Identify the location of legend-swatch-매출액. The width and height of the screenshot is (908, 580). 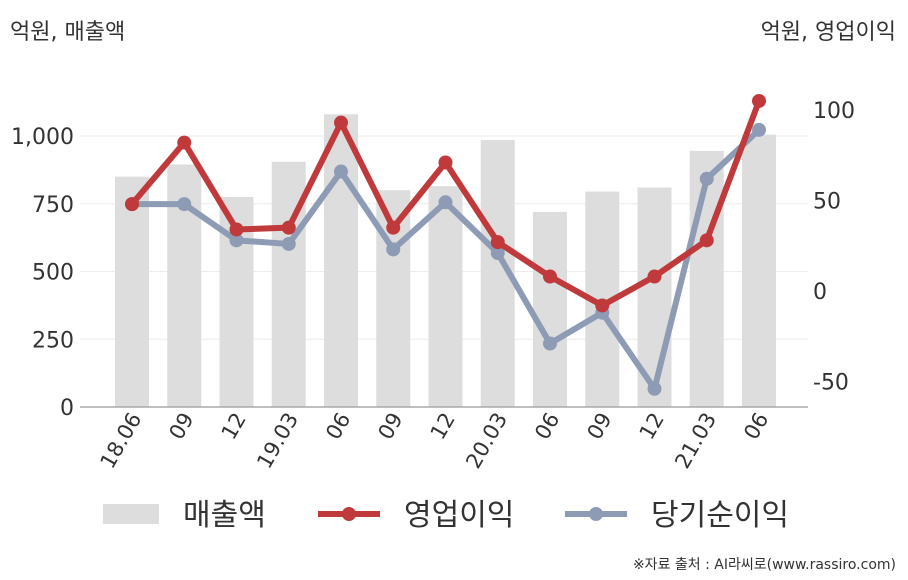
(131, 514).